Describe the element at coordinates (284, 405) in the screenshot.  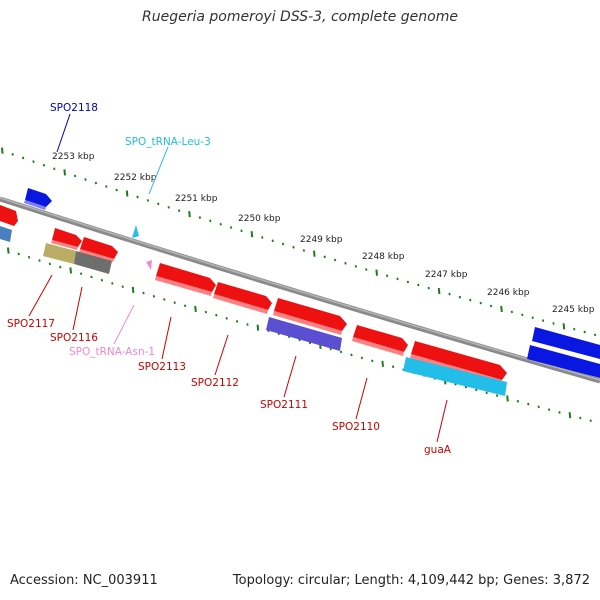
I see `gene-label-spo2111: SPO2111` at that location.